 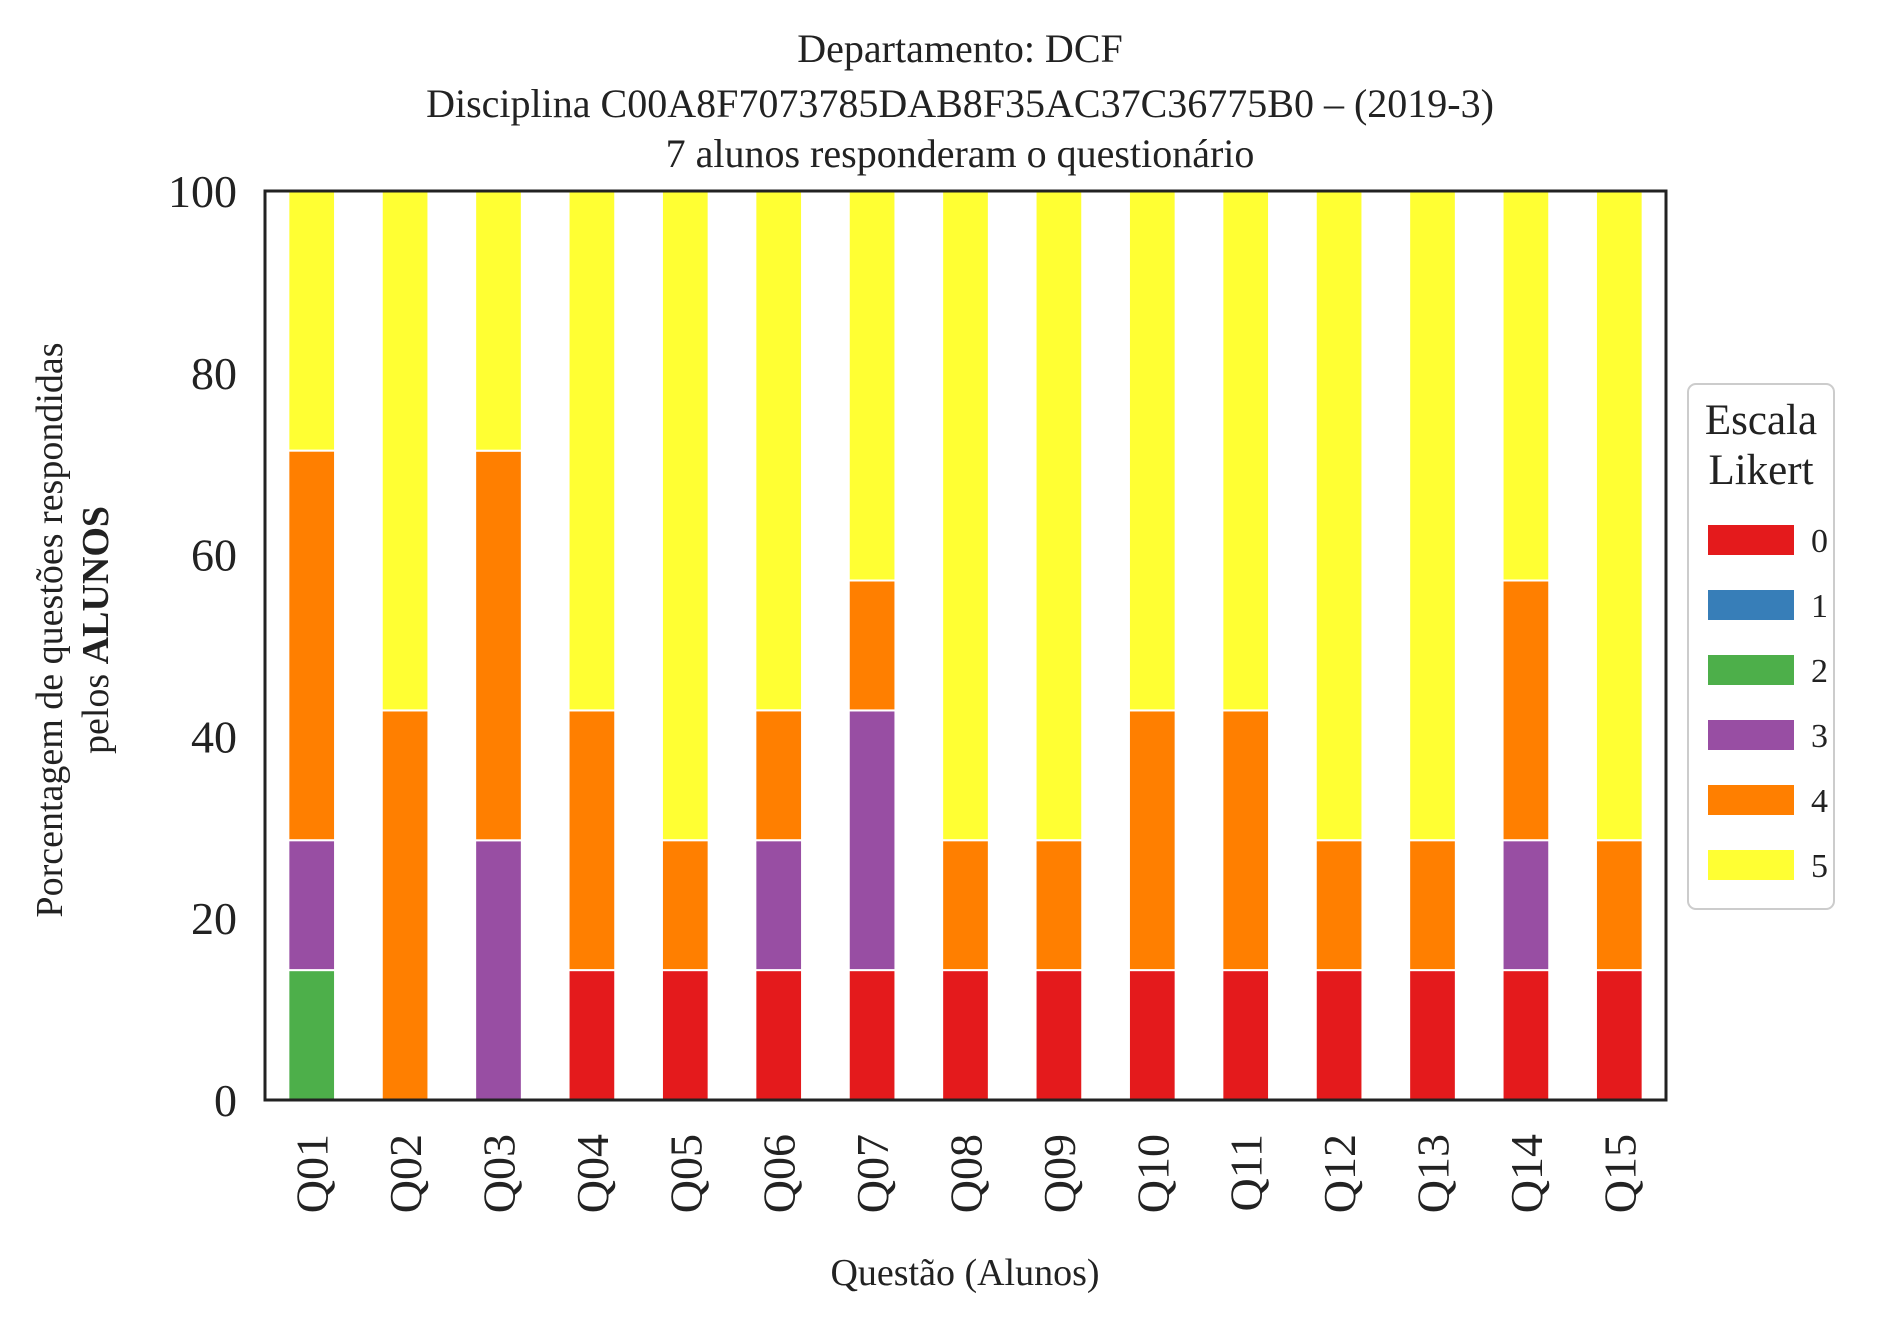 I want to click on legend-label-4: 4, so click(x=1819, y=801).